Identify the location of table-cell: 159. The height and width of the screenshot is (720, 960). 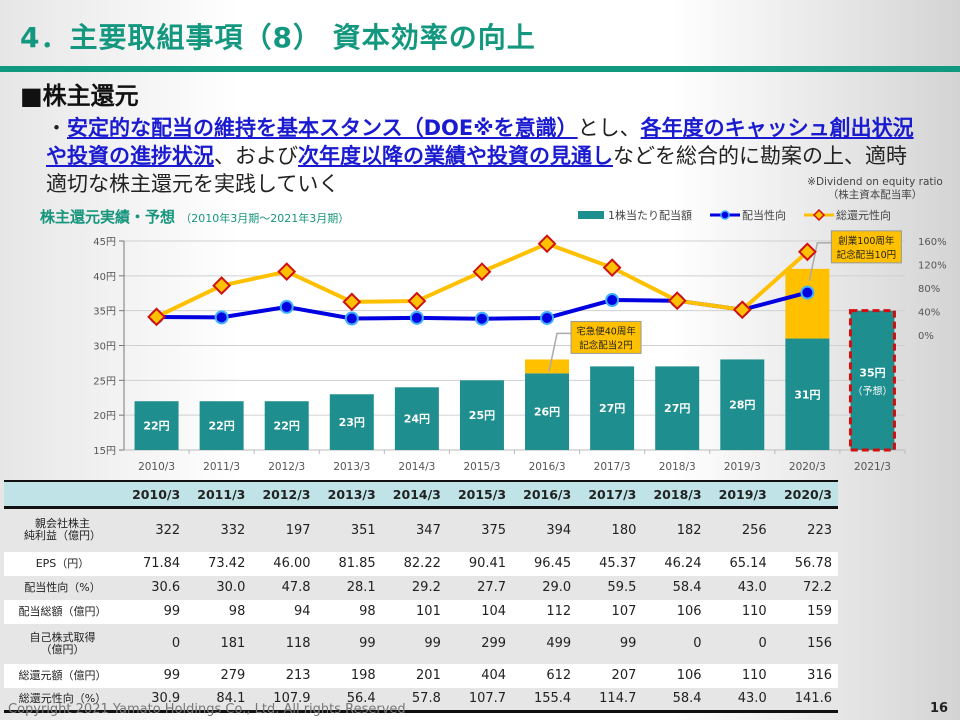
(805, 611).